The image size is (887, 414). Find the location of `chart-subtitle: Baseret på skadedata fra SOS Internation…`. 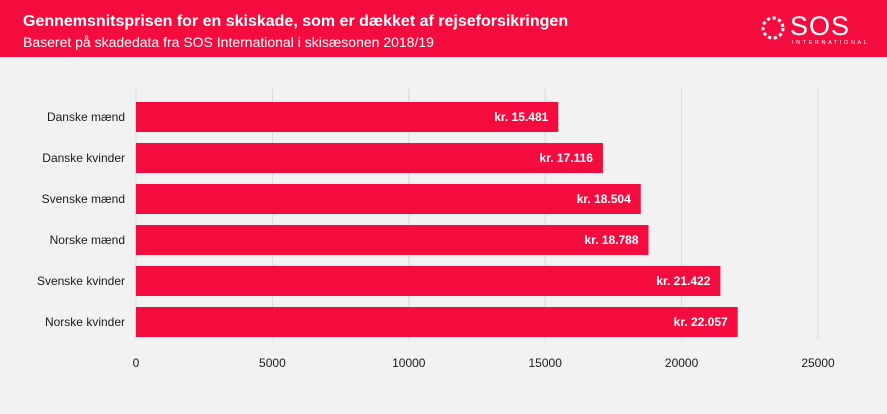

chart-subtitle: Baseret på skadedata fra SOS Internation… is located at coordinates (228, 42).